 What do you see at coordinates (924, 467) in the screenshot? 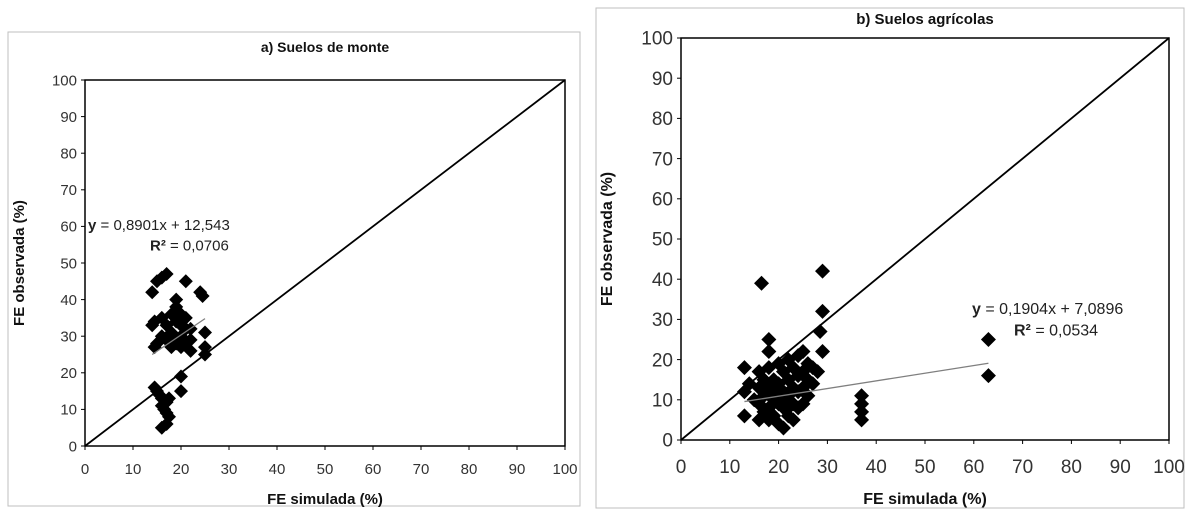
I see `x-tick-label: 50` at bounding box center [924, 467].